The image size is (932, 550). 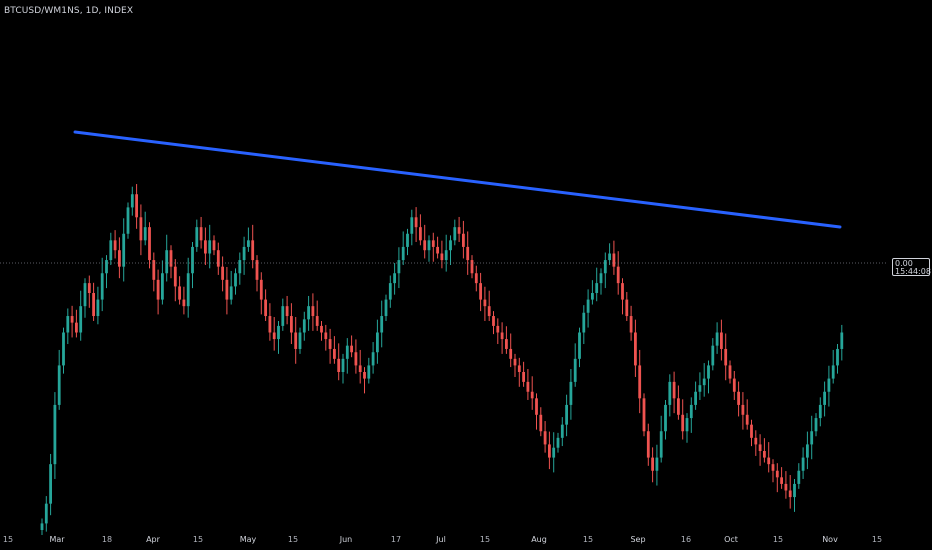 I want to click on x-tick-label: Sep, so click(x=638, y=539).